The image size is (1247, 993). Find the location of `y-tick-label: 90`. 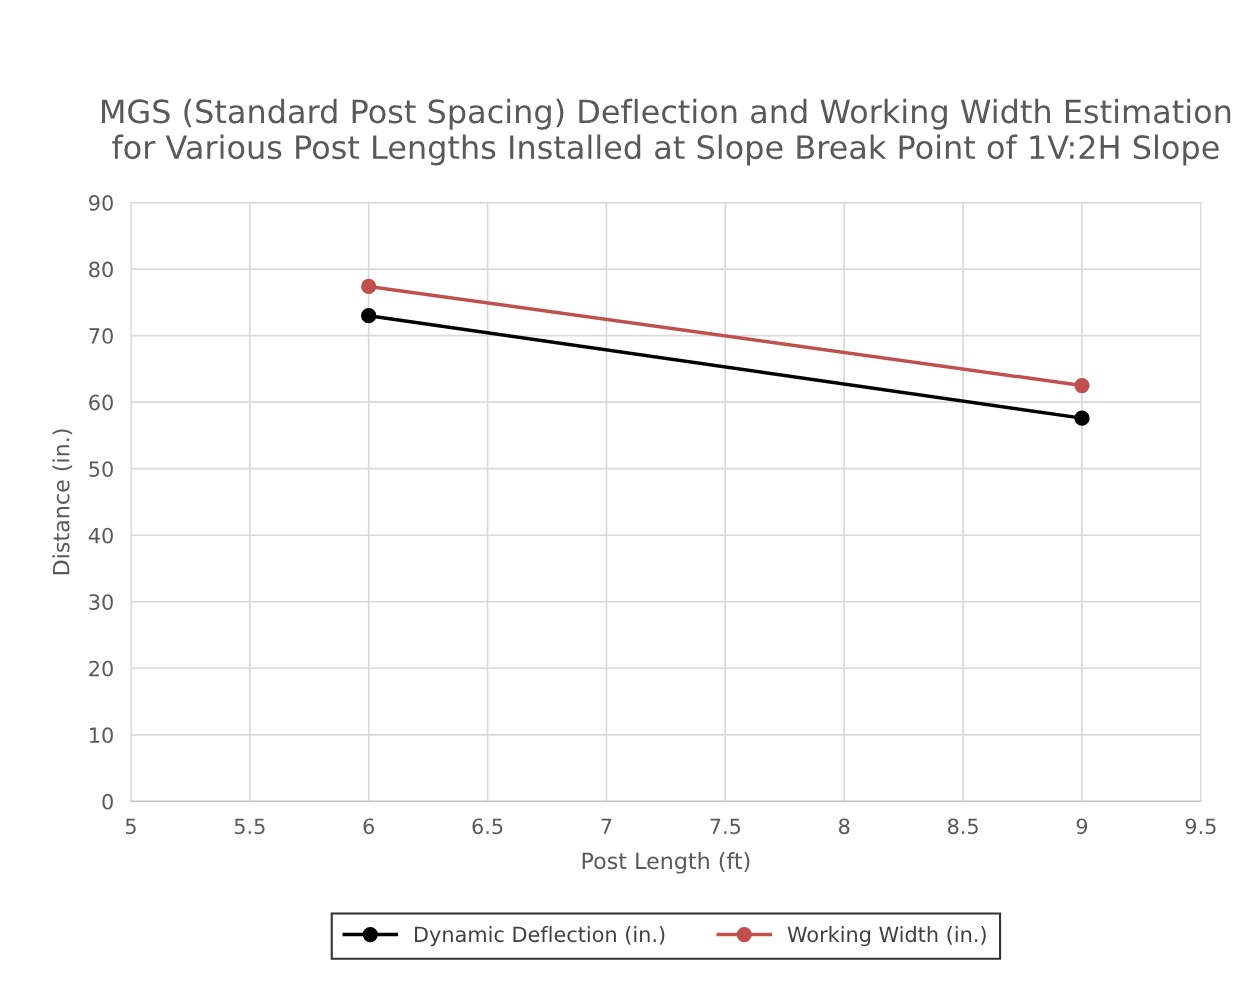

y-tick-label: 90 is located at coordinates (101, 203).